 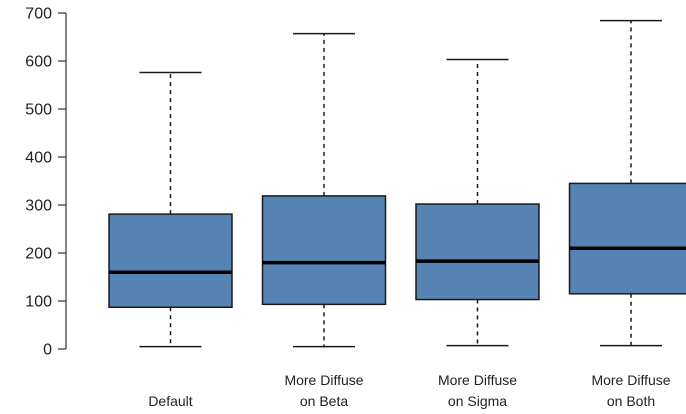 What do you see at coordinates (477, 401) in the screenshot?
I see `x-category-label: on Sigma` at bounding box center [477, 401].